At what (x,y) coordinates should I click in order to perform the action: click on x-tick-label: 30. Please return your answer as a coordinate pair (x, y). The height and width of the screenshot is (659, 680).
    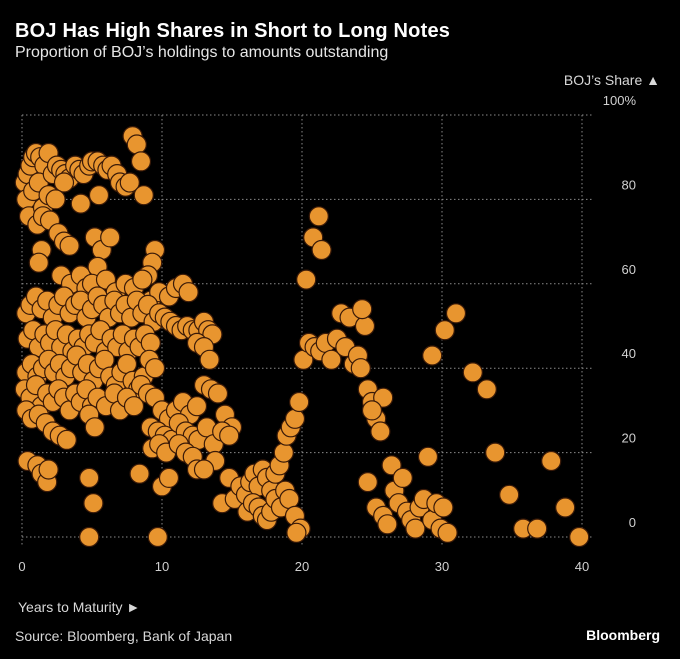
    Looking at the image, I should click on (442, 566).